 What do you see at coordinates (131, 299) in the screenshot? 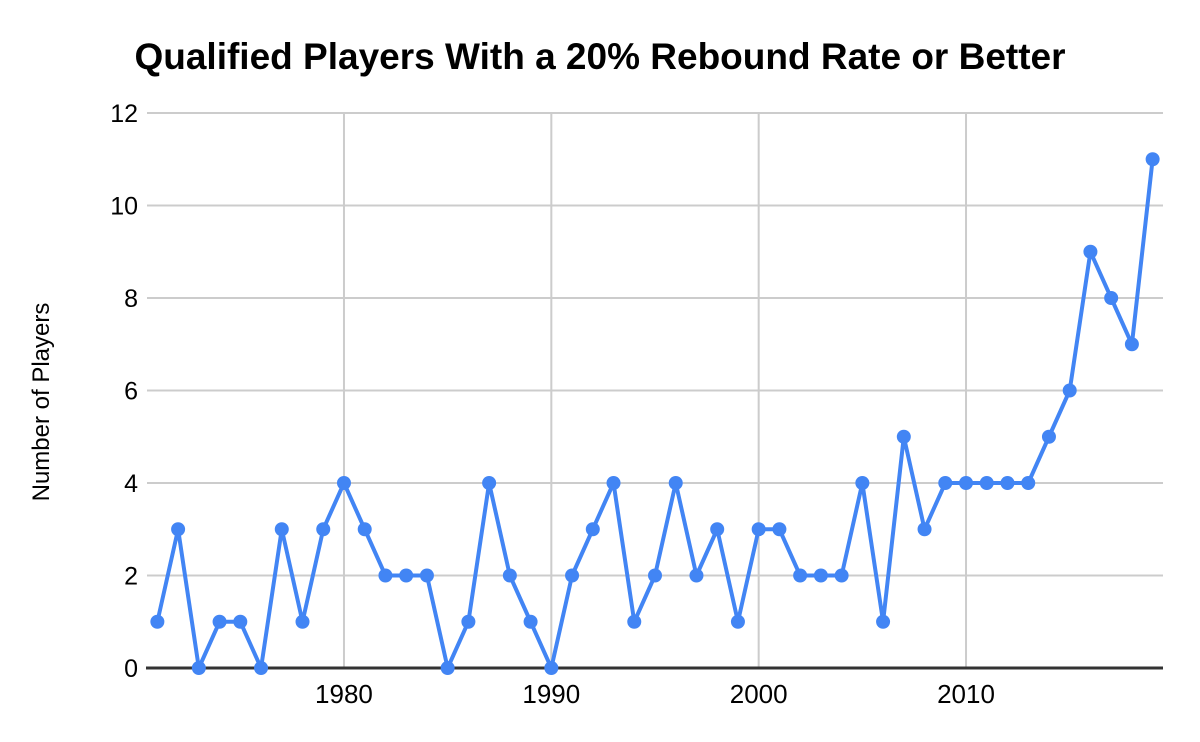
I see `y-tick-label: 8` at bounding box center [131, 299].